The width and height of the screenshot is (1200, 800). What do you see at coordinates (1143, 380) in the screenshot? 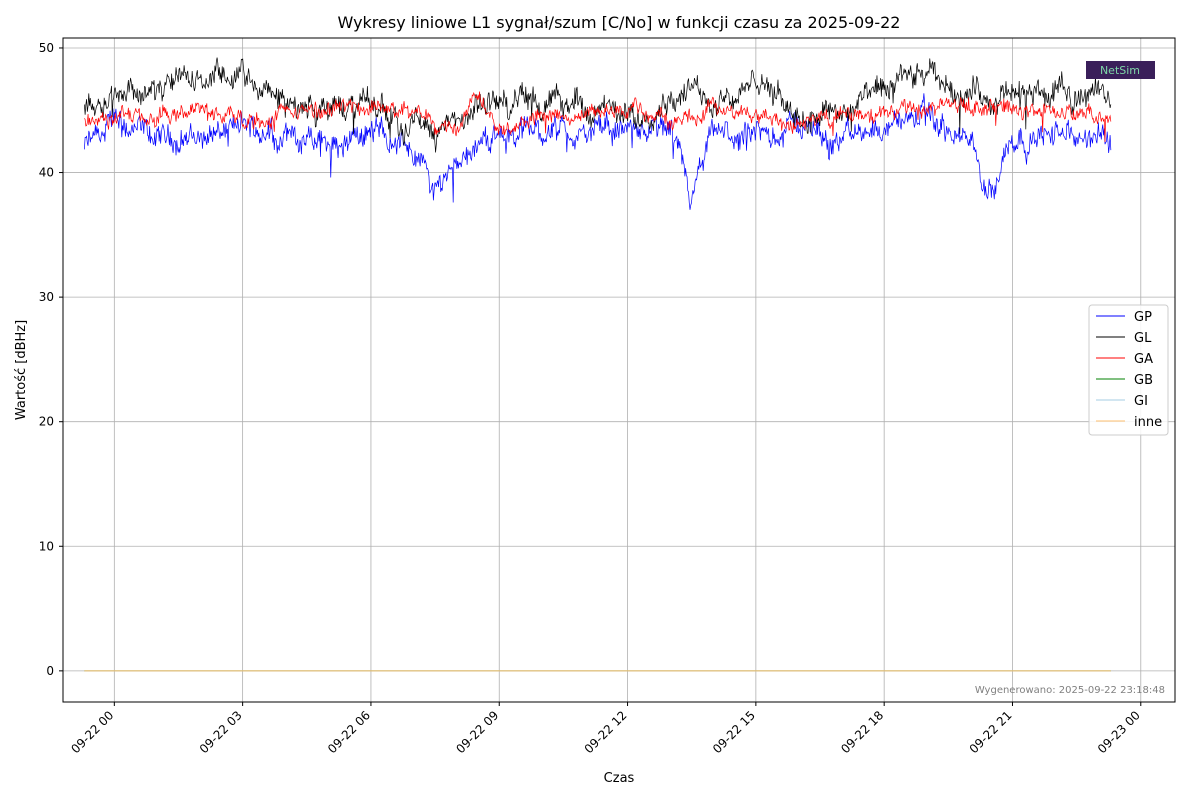
I see `legend-label-gb: GB` at bounding box center [1143, 380].